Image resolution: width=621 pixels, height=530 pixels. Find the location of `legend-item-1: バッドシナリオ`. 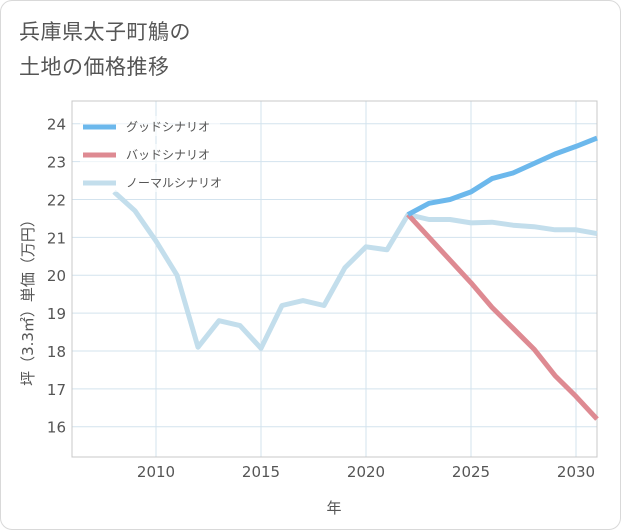

legend-item-1: バッドシナリオ is located at coordinates (150, 154).